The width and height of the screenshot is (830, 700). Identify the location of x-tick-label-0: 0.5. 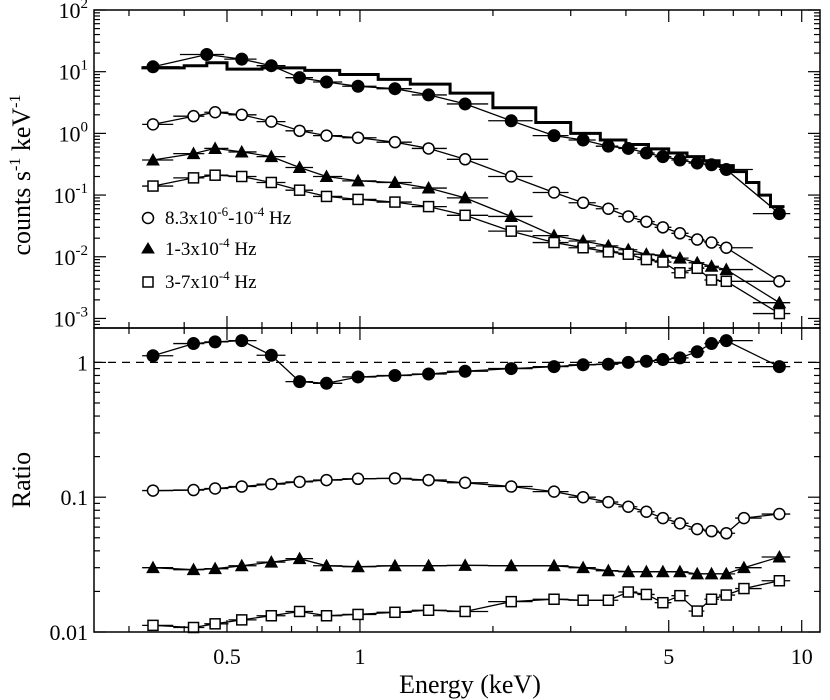
(227, 656).